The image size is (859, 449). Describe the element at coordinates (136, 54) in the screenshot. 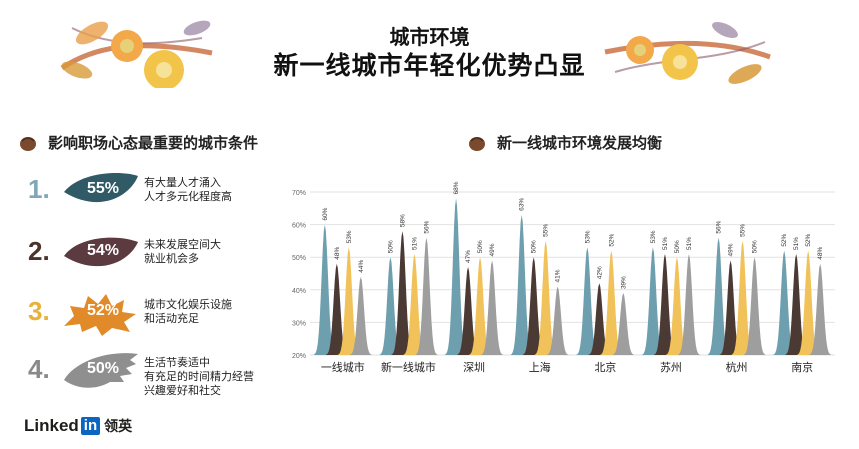

I see `floral-decoration-left` at that location.